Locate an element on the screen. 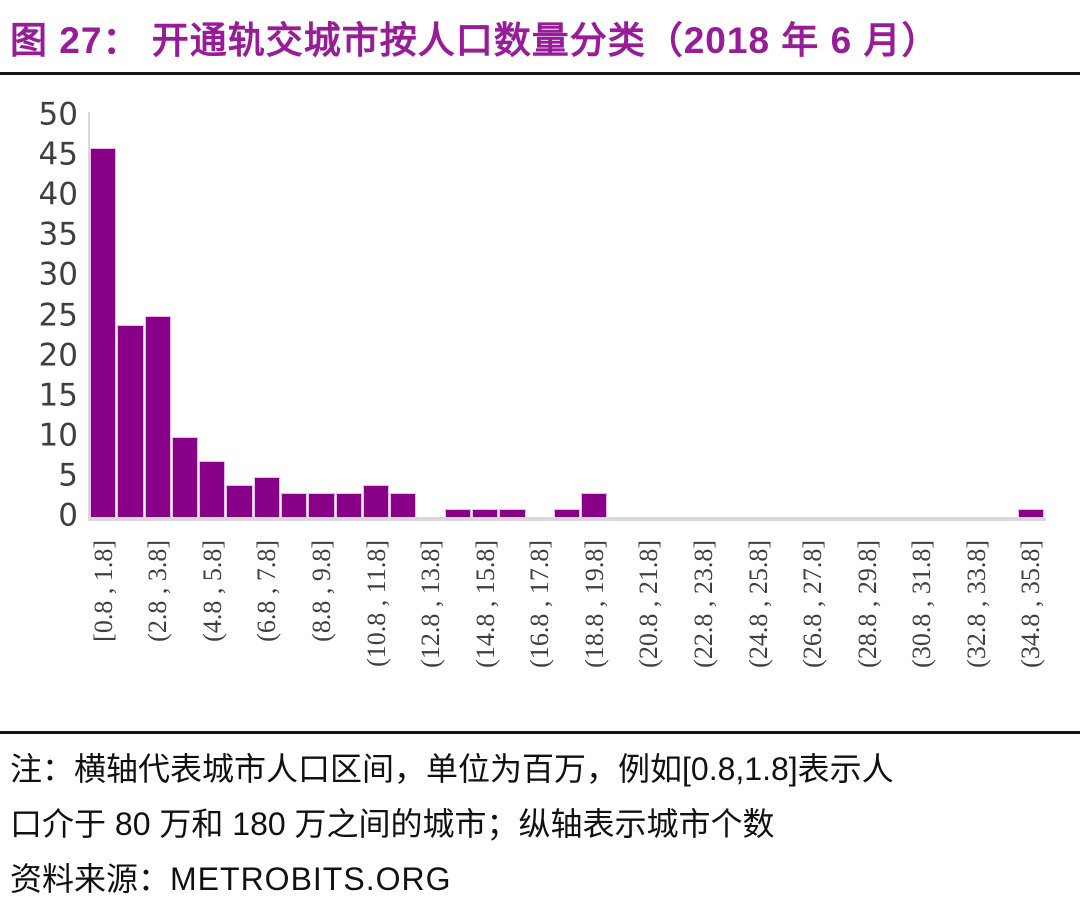 The image size is (1080, 907). x-axis-line is located at coordinates (567, 519).